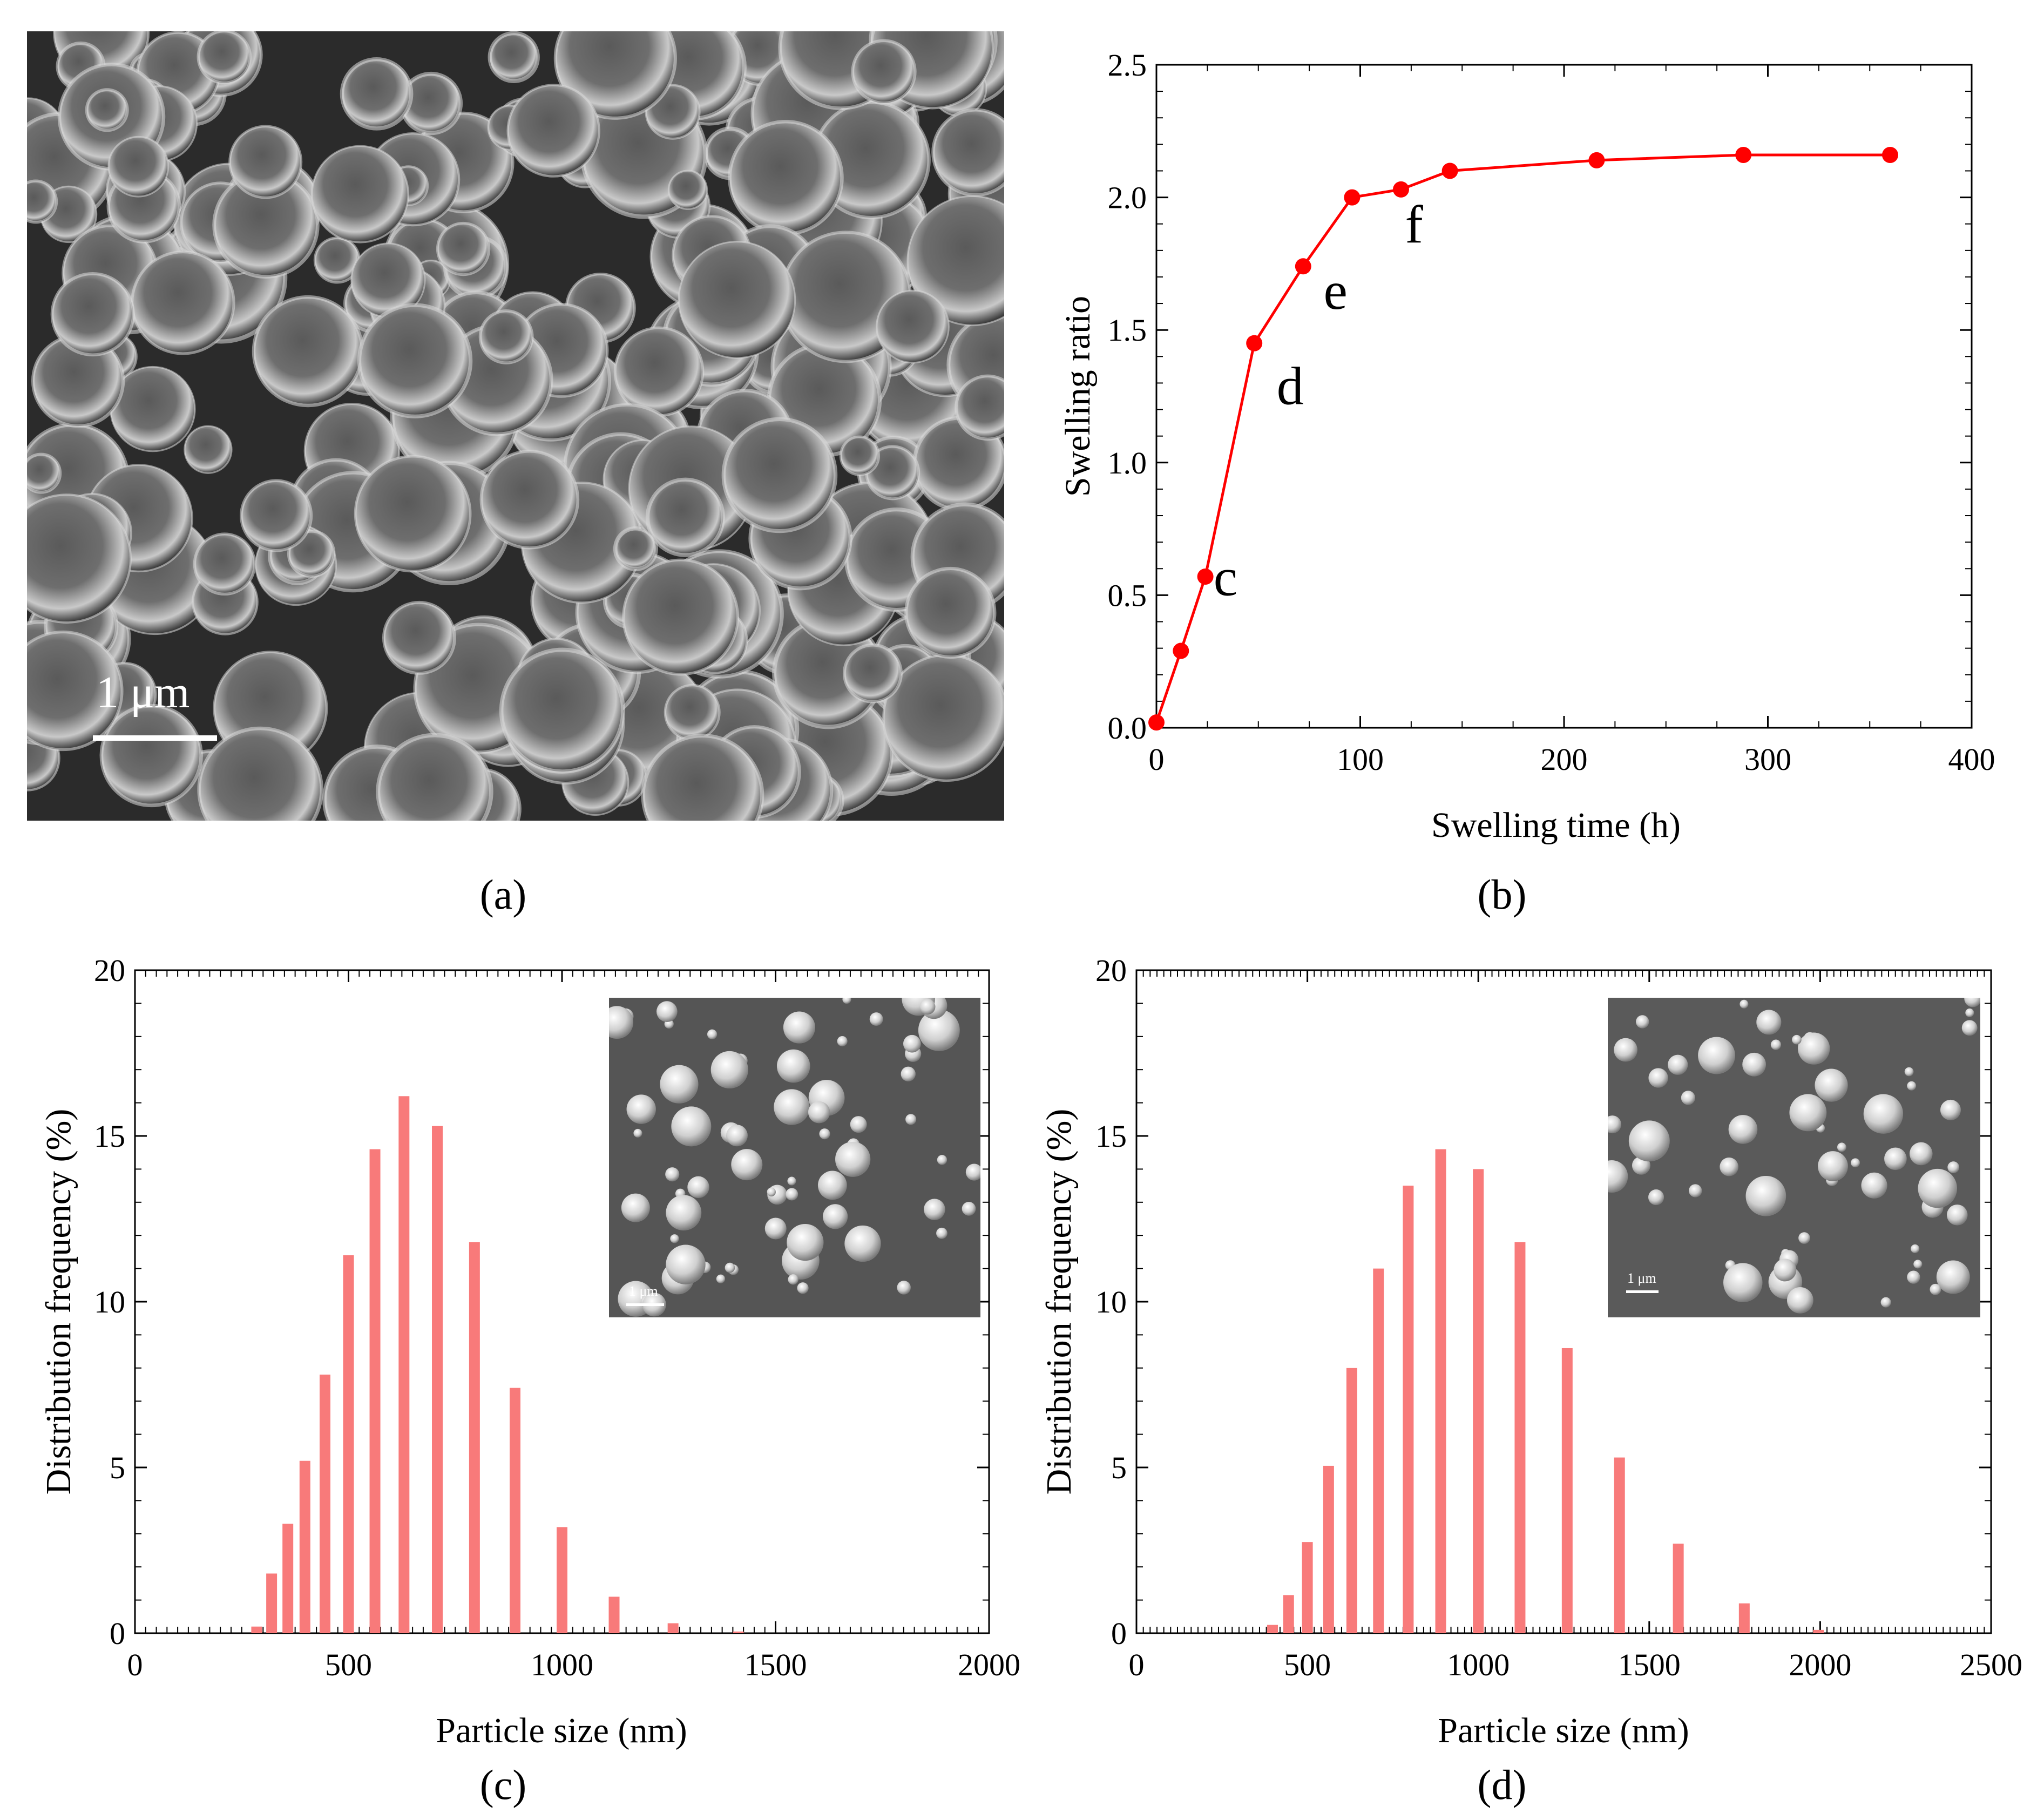 The height and width of the screenshot is (1820, 2044). I want to click on x-tick-label: 300, so click(1767, 759).